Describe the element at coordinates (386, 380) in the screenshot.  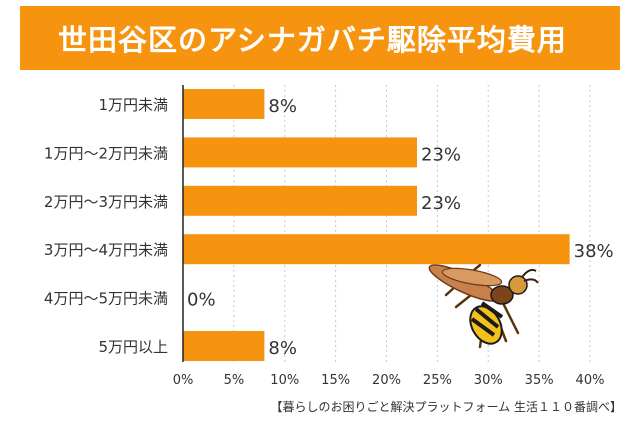
I see `x-tick-label: 20%` at that location.